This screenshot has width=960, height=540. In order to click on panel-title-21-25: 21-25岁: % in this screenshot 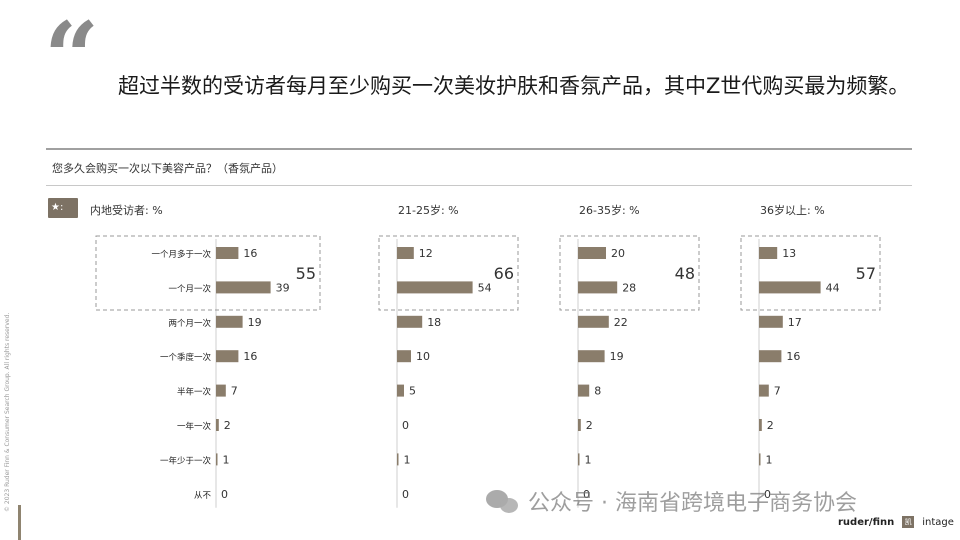, I will do `click(428, 210)`.